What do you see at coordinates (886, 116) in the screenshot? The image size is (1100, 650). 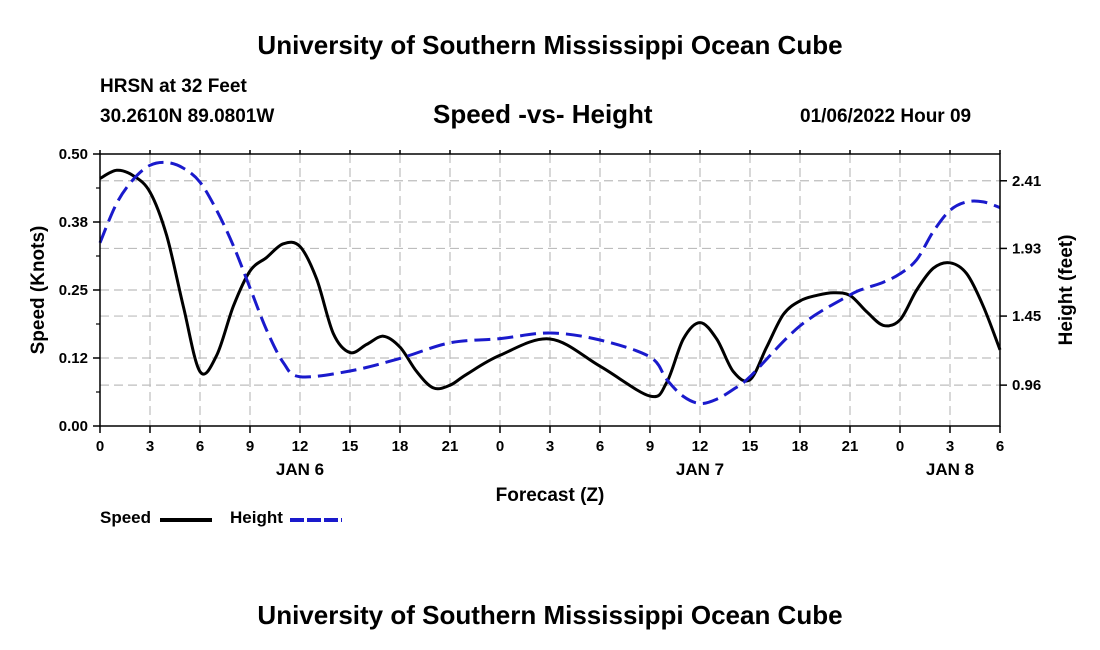 I see `datetime-label: 01/06/2022 Hour 09` at bounding box center [886, 116].